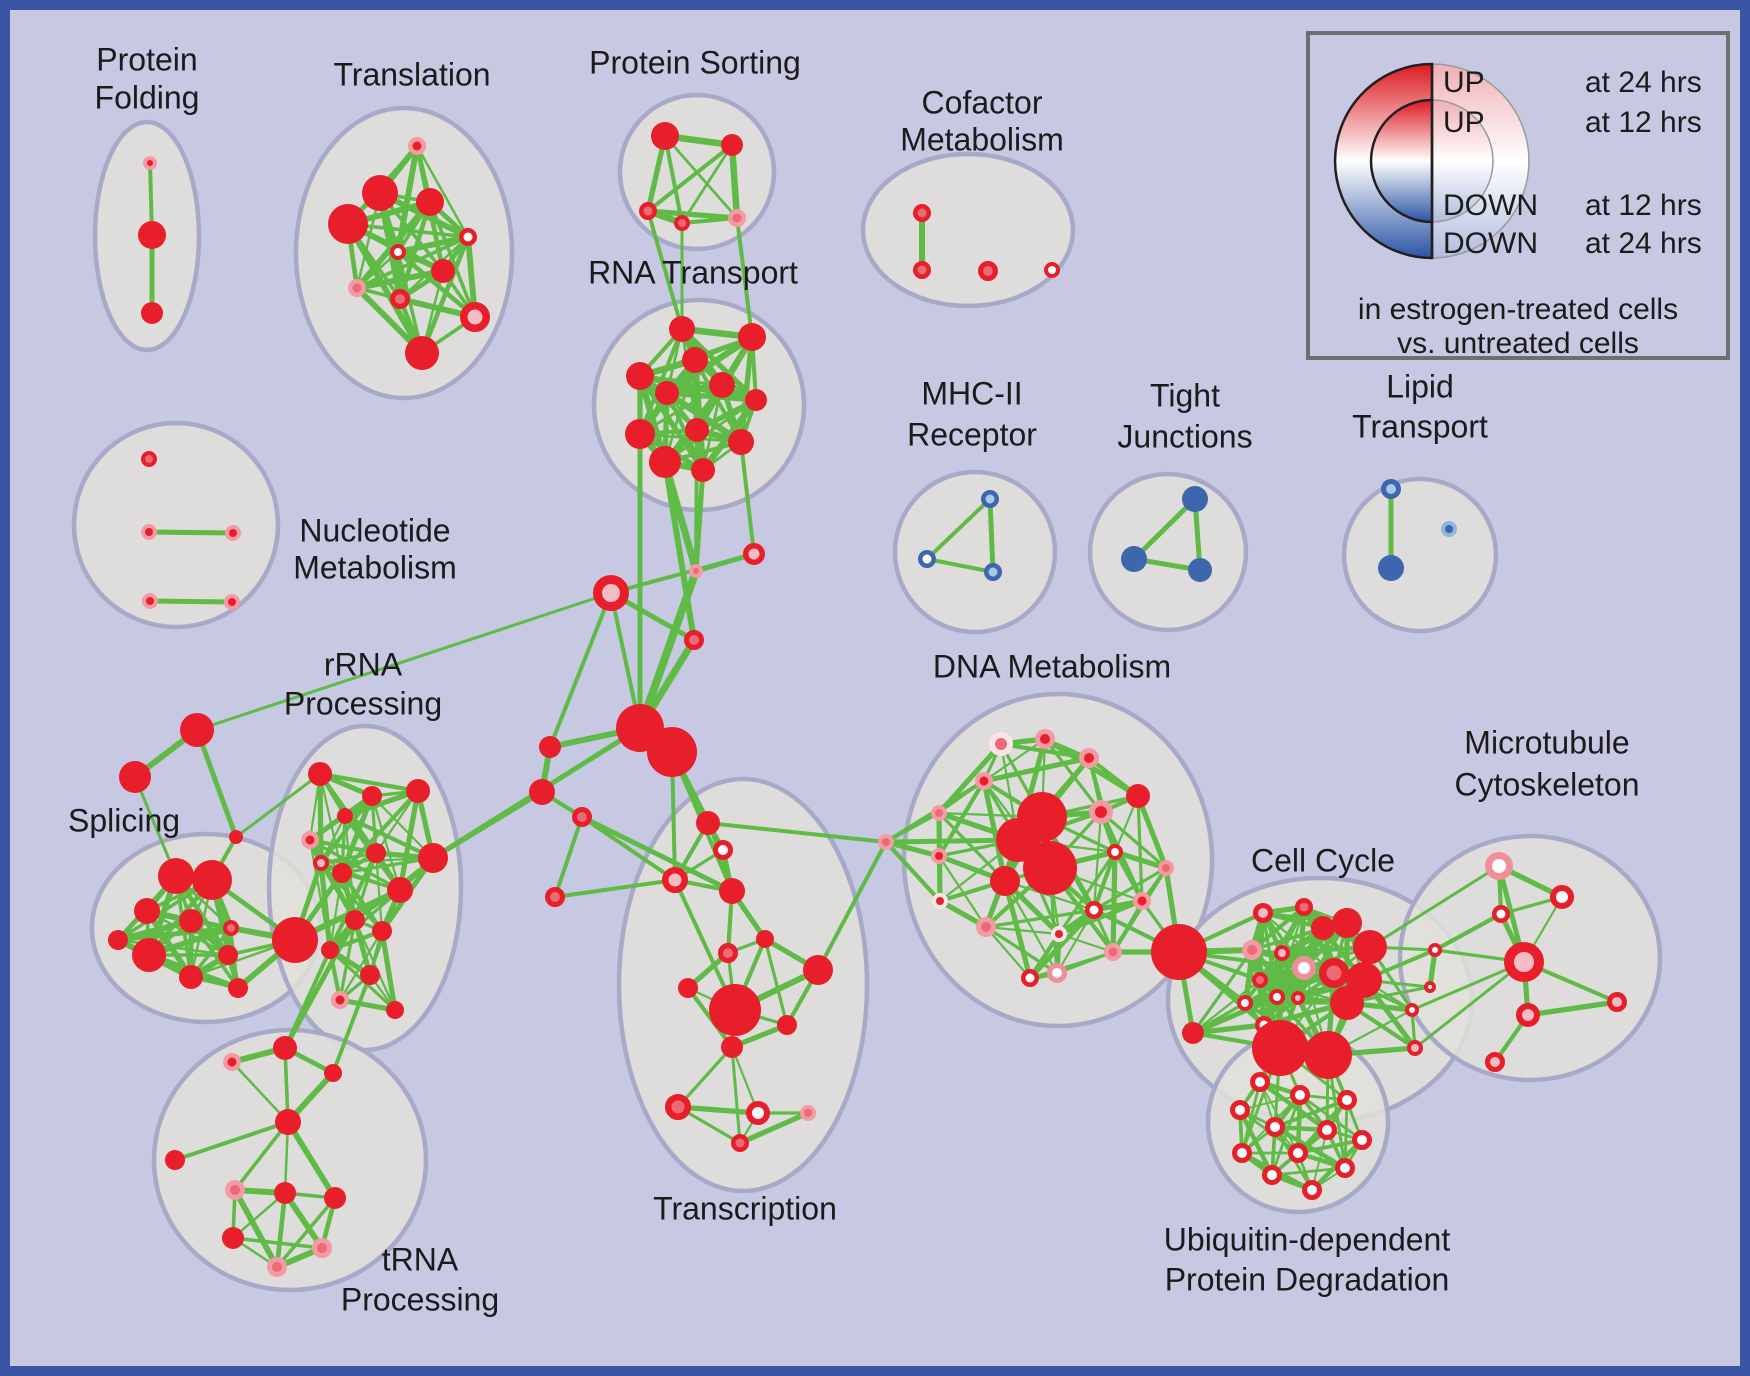 The width and height of the screenshot is (1750, 1376). I want to click on legend-row-2-direction: DOWN, so click(1490, 205).